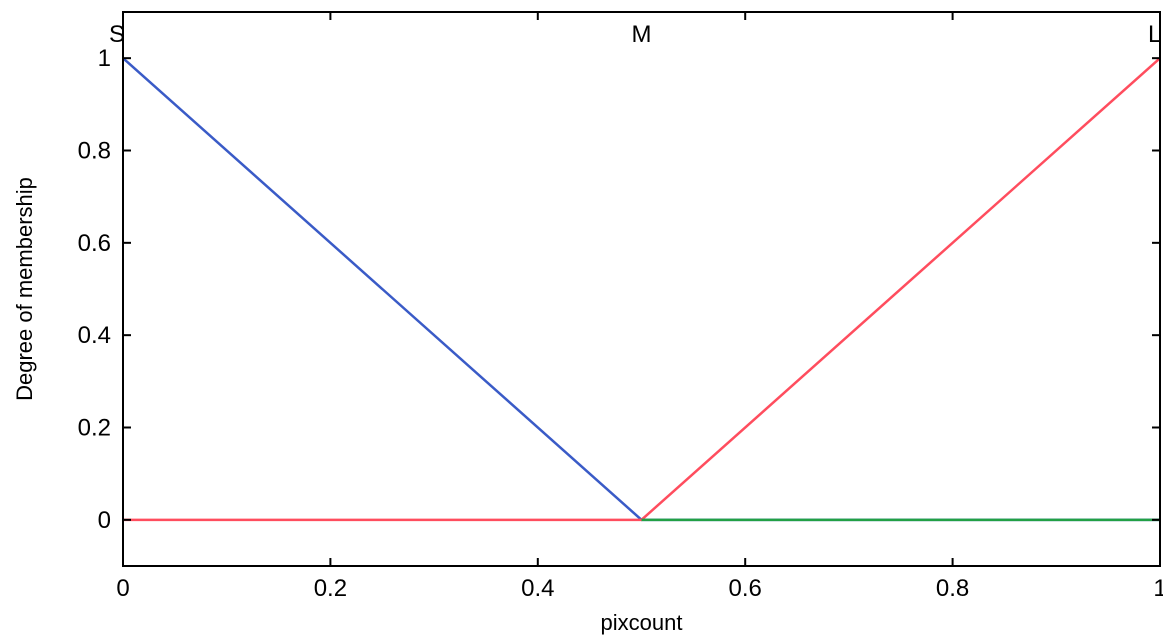 Image resolution: width=1163 pixels, height=643 pixels. I want to click on x-tick-label: 0.8, so click(952, 588).